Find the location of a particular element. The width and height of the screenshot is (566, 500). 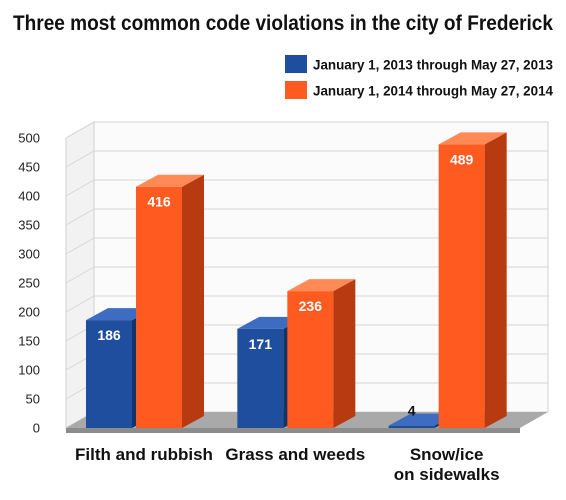

data-label: 4 is located at coordinates (412, 411).